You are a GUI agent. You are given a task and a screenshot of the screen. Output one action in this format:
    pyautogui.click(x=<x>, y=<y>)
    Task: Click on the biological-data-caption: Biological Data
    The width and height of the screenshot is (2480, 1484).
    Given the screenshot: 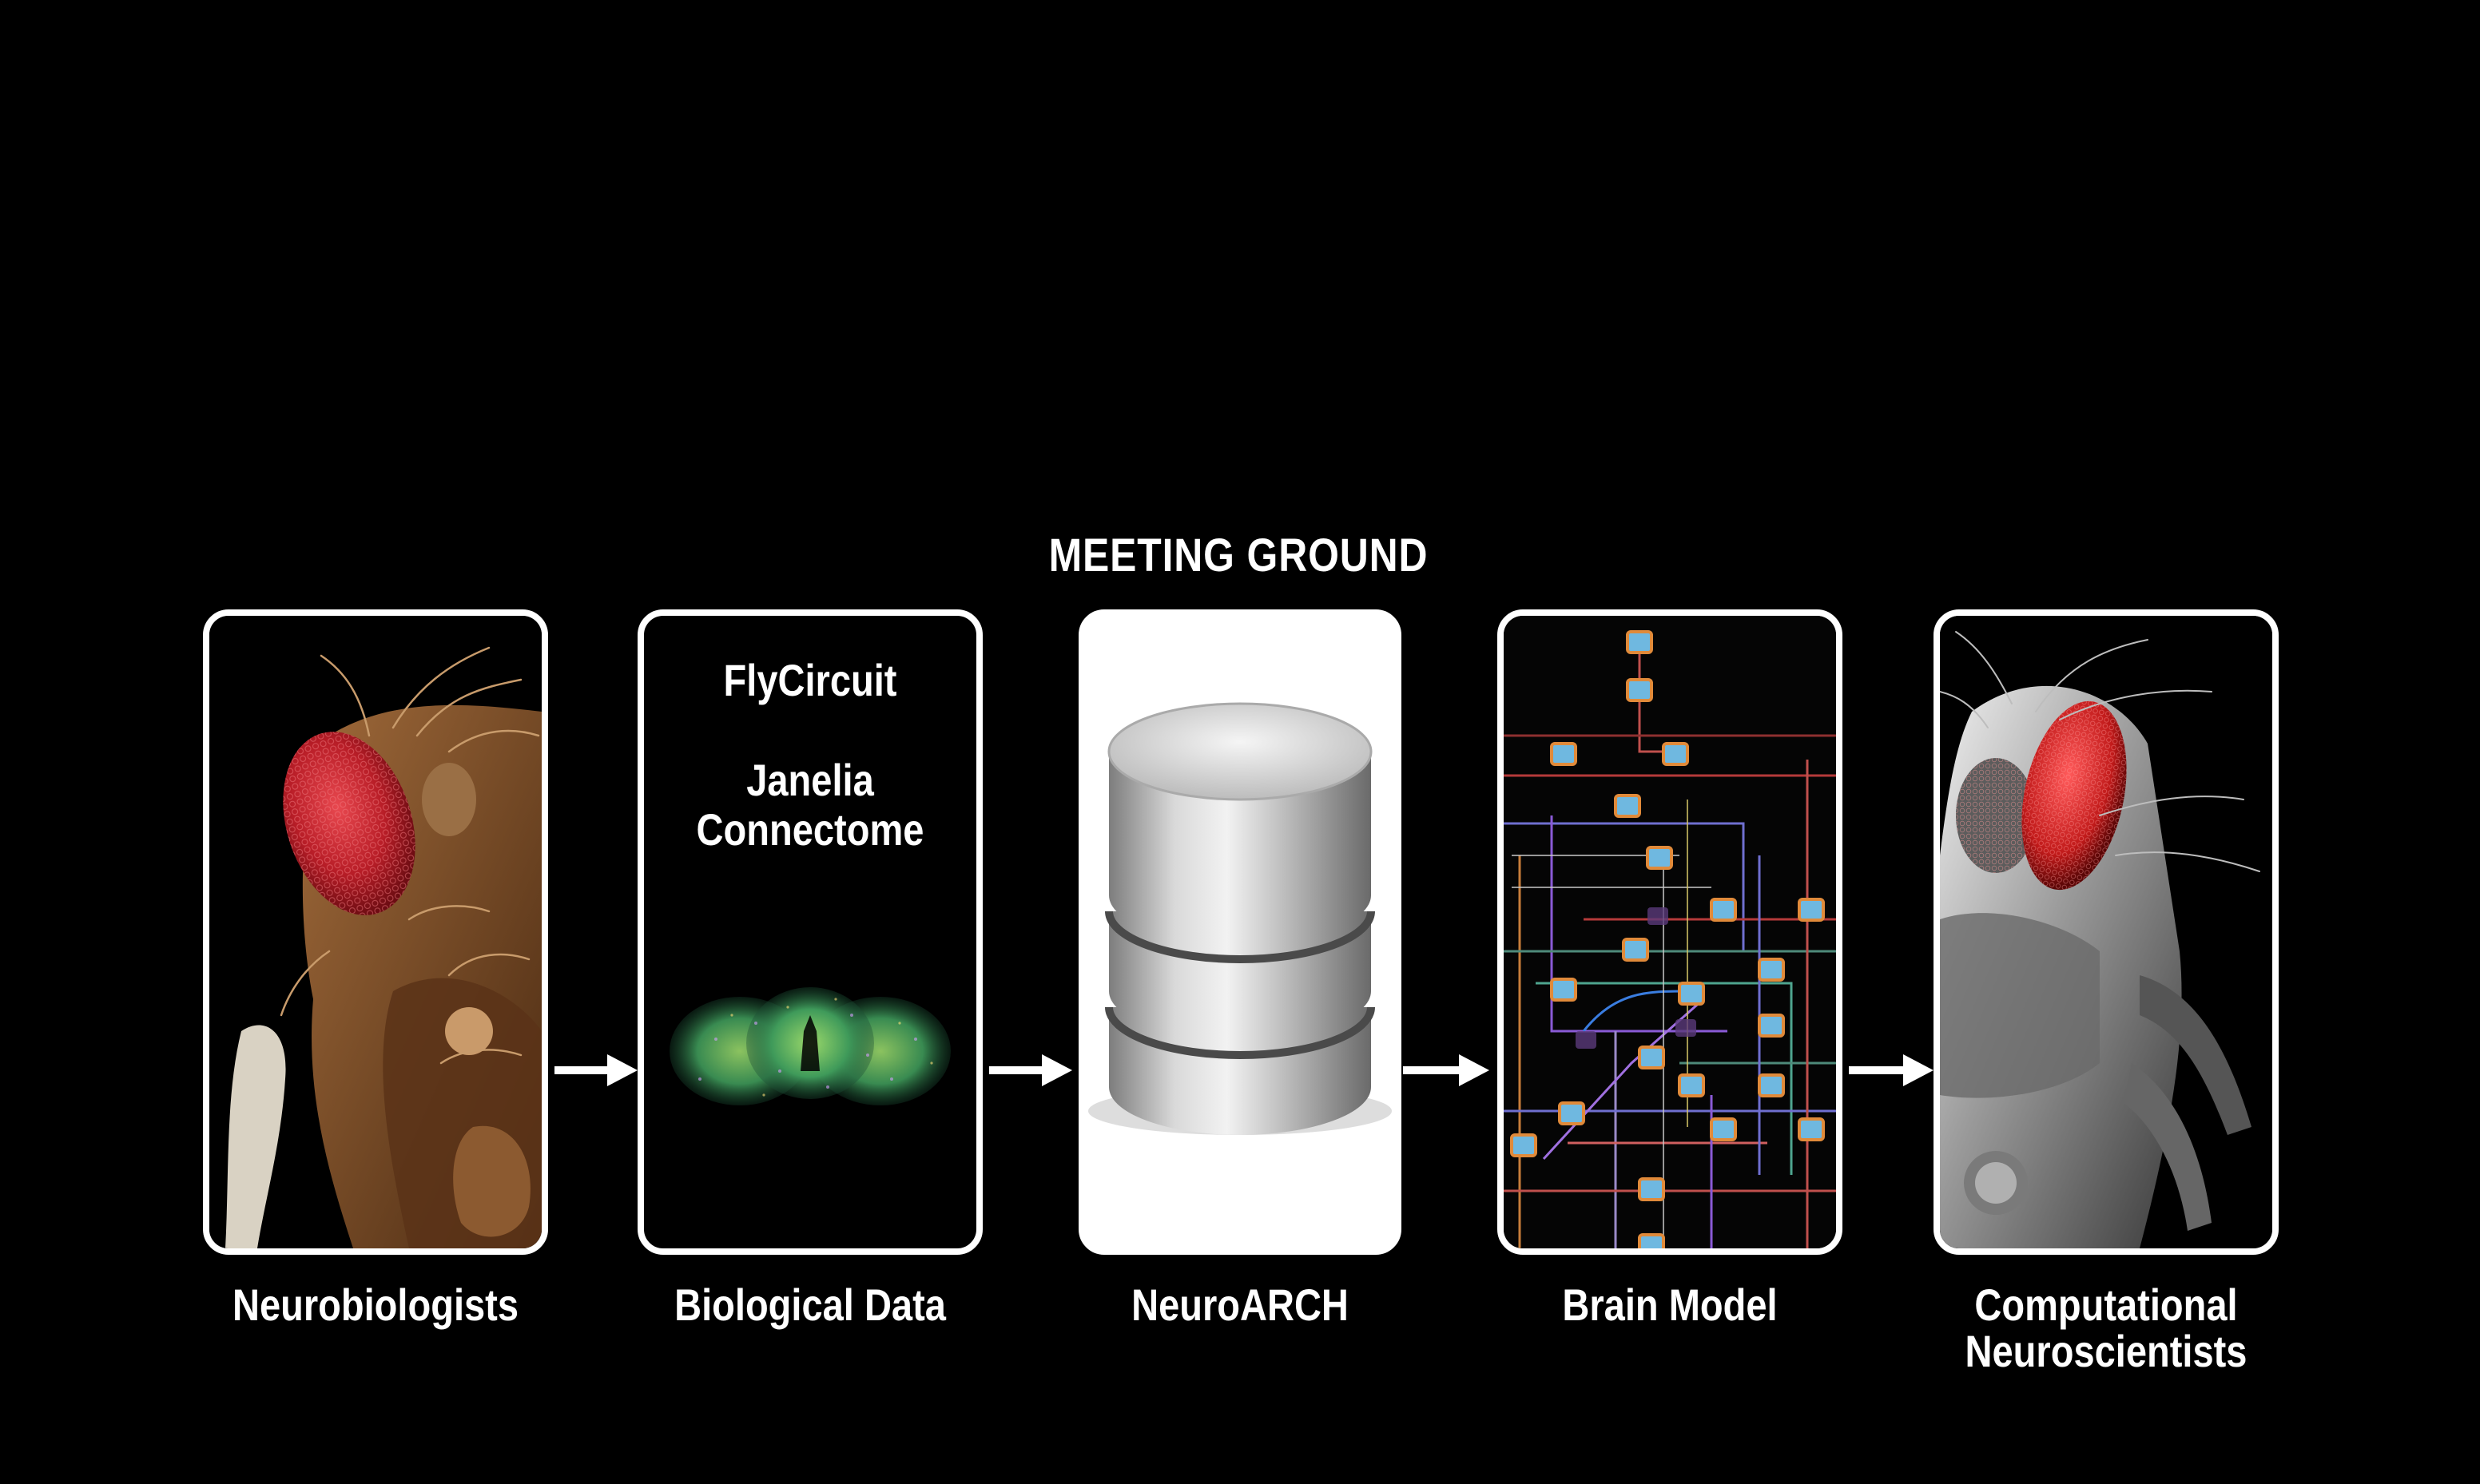 What is the action you would take?
    pyautogui.click(x=810, y=1305)
    